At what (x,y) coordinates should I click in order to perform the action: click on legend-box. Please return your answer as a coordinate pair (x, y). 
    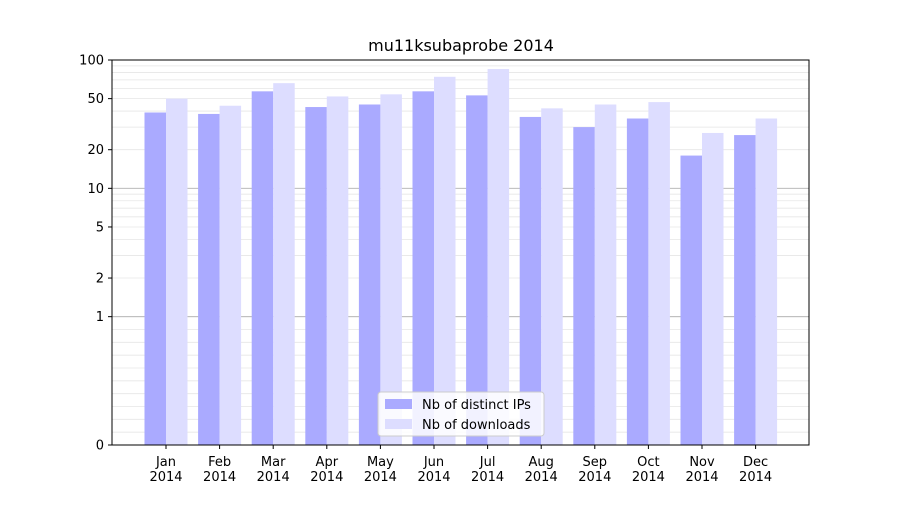
    Looking at the image, I should click on (461, 414).